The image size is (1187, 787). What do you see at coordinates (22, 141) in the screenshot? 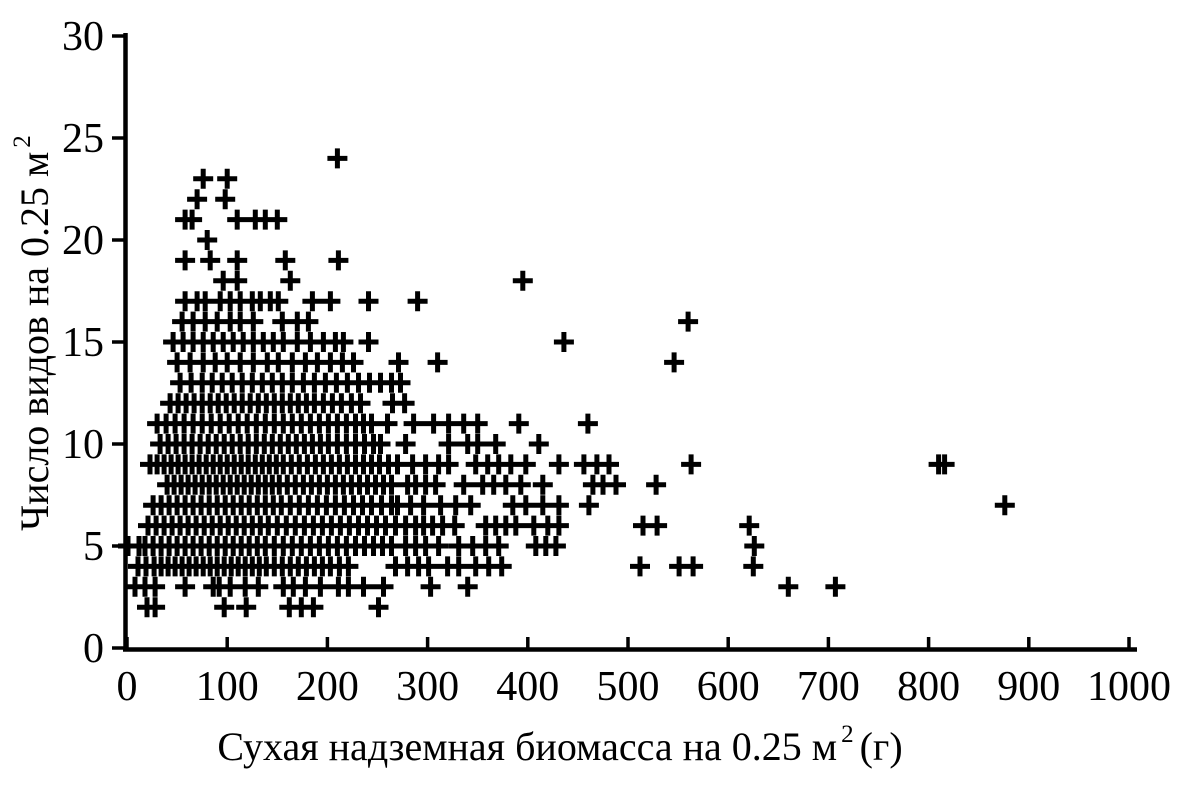
I see `y-axis-title-superscript: 2` at bounding box center [22, 141].